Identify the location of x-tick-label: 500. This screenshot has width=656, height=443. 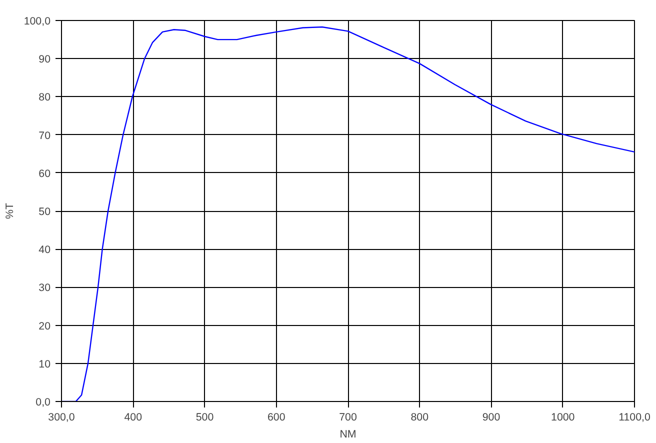
(205, 418).